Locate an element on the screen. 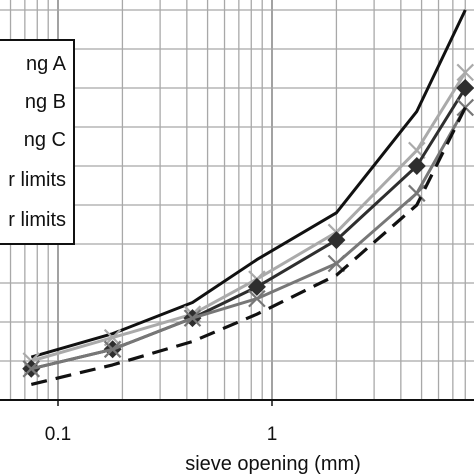 The image size is (474, 474). x-tick-label: 1 is located at coordinates (272, 434).